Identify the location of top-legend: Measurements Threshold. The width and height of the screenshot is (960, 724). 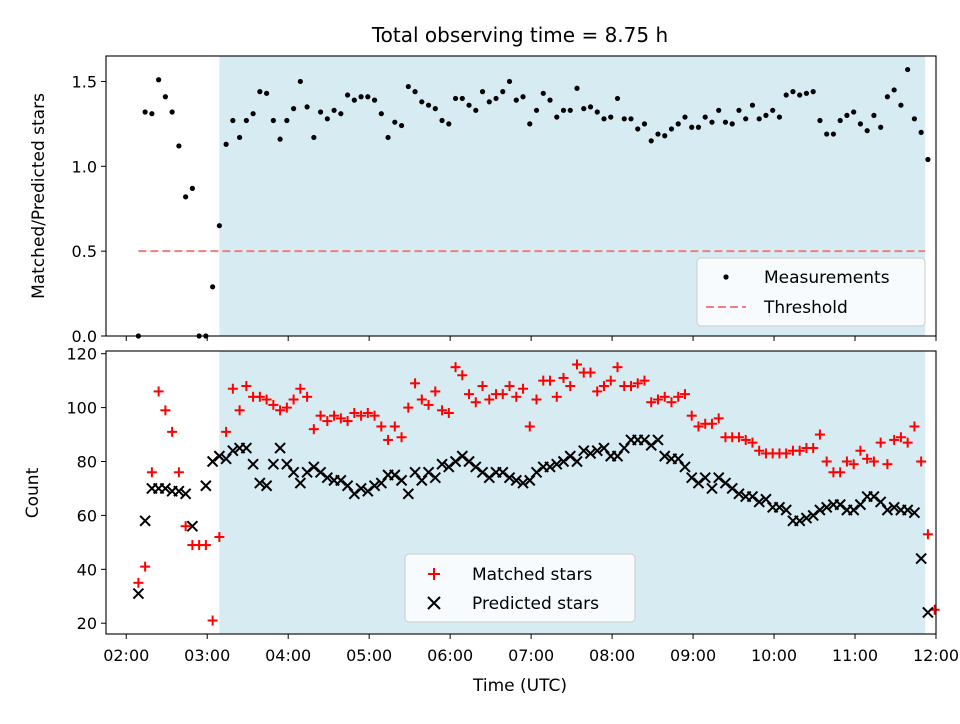
(811, 292).